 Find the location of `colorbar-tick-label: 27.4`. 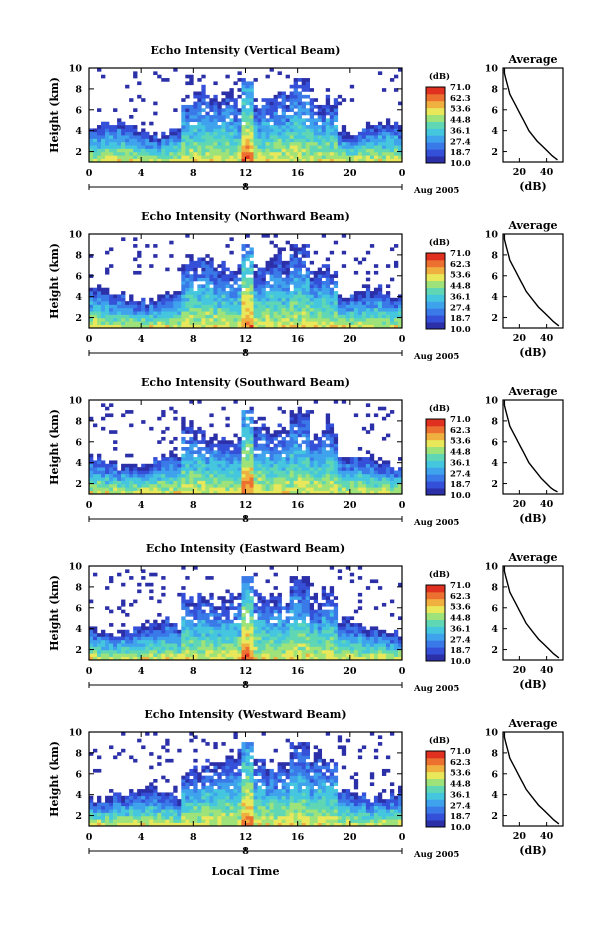

colorbar-tick-label: 27.4 is located at coordinates (460, 308).